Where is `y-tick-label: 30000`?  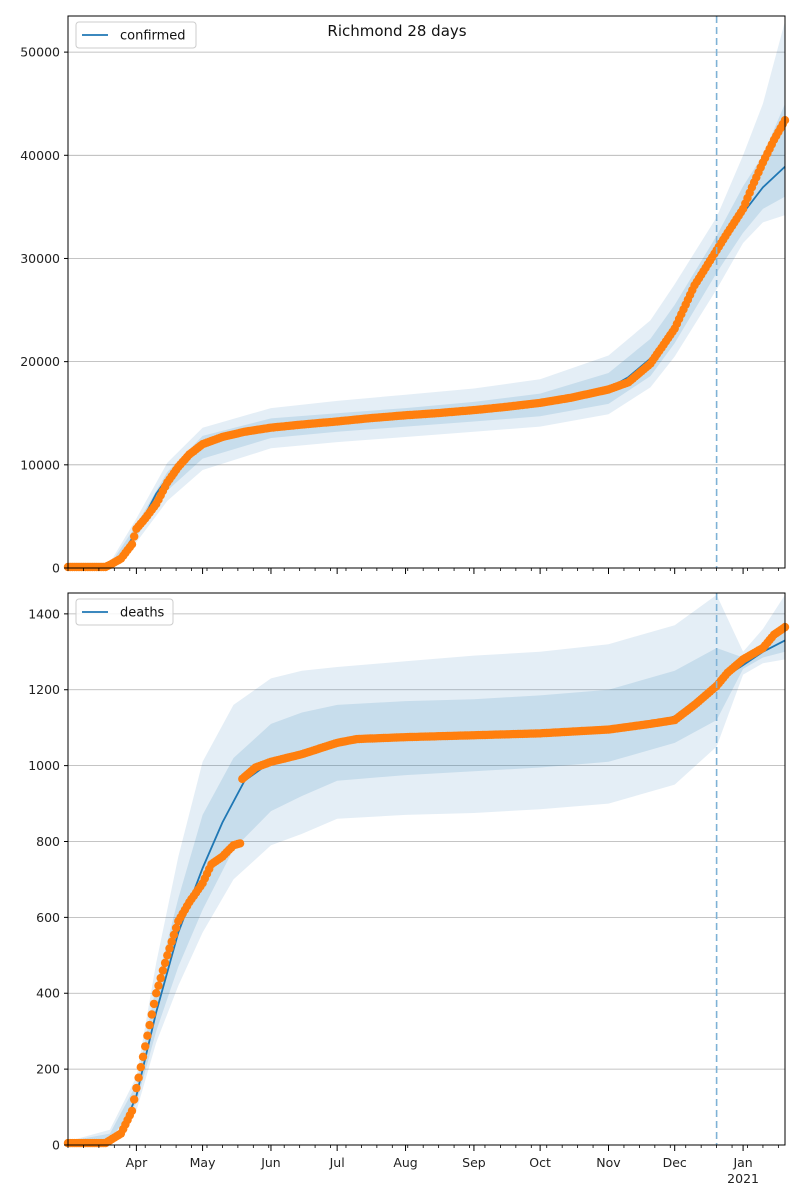 y-tick-label: 30000 is located at coordinates (40, 258).